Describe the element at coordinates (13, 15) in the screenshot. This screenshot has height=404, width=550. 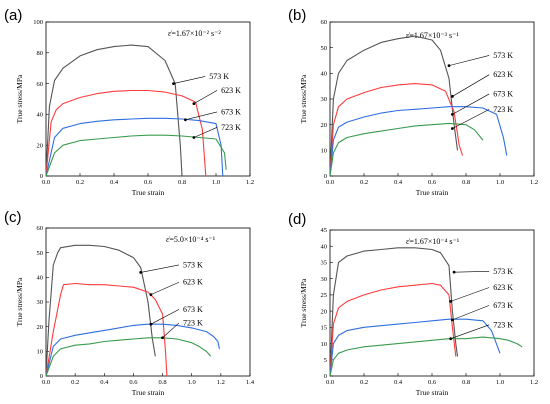
I see `panel-label: (a)` at that location.